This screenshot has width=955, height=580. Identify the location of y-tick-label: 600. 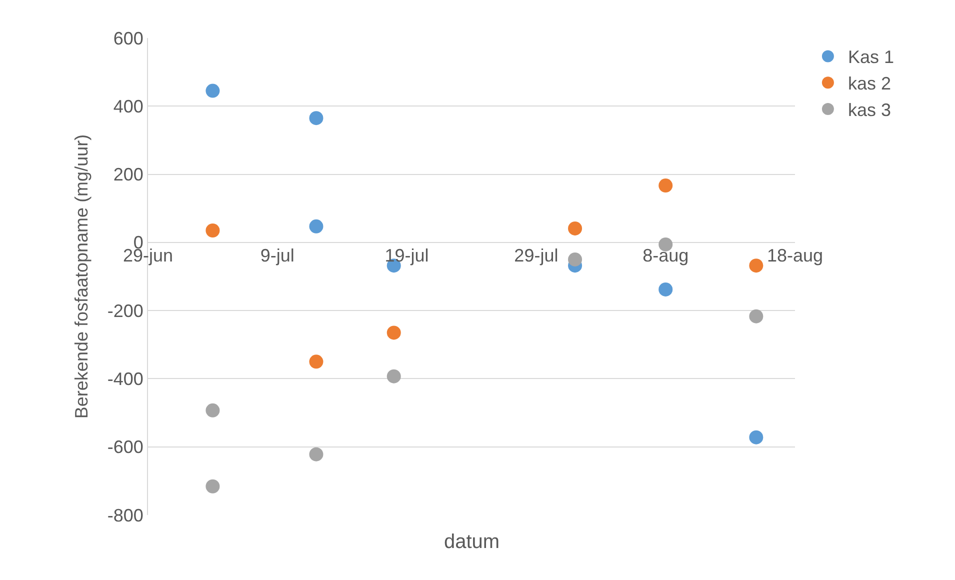
(128, 38).